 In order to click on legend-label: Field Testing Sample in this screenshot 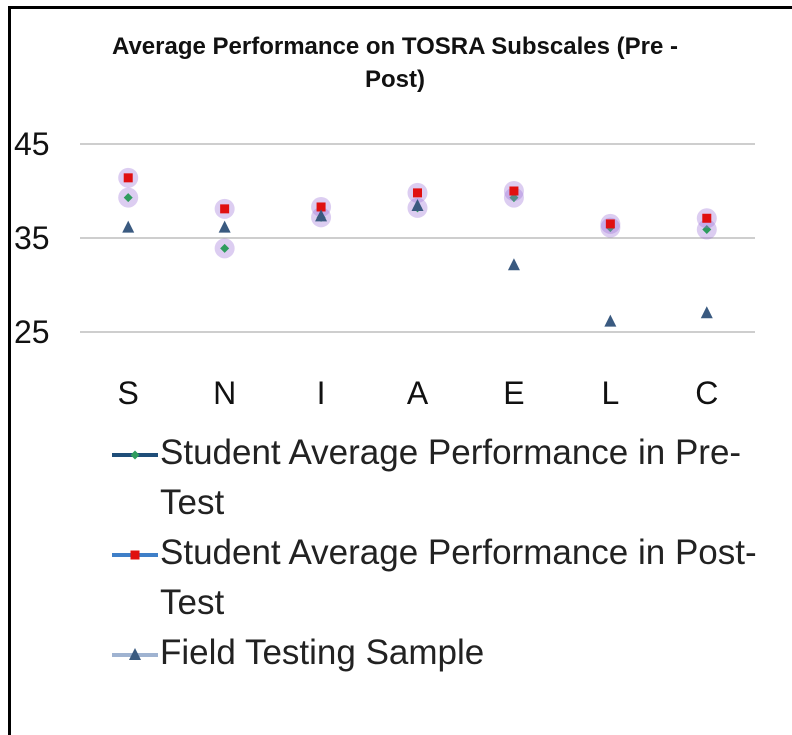, I will do `click(322, 652)`.